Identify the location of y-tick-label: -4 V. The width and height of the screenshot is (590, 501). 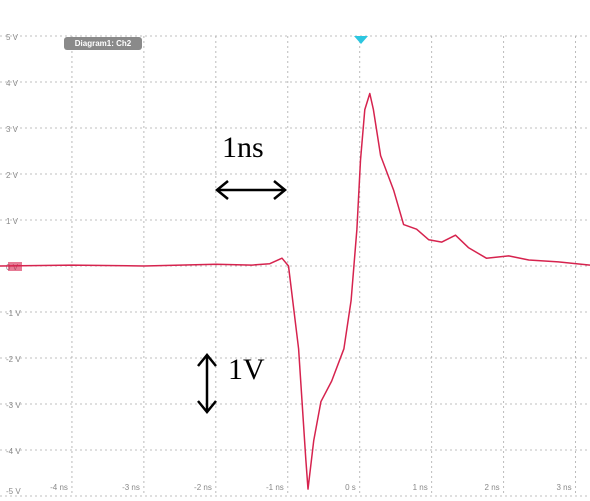
(13, 451).